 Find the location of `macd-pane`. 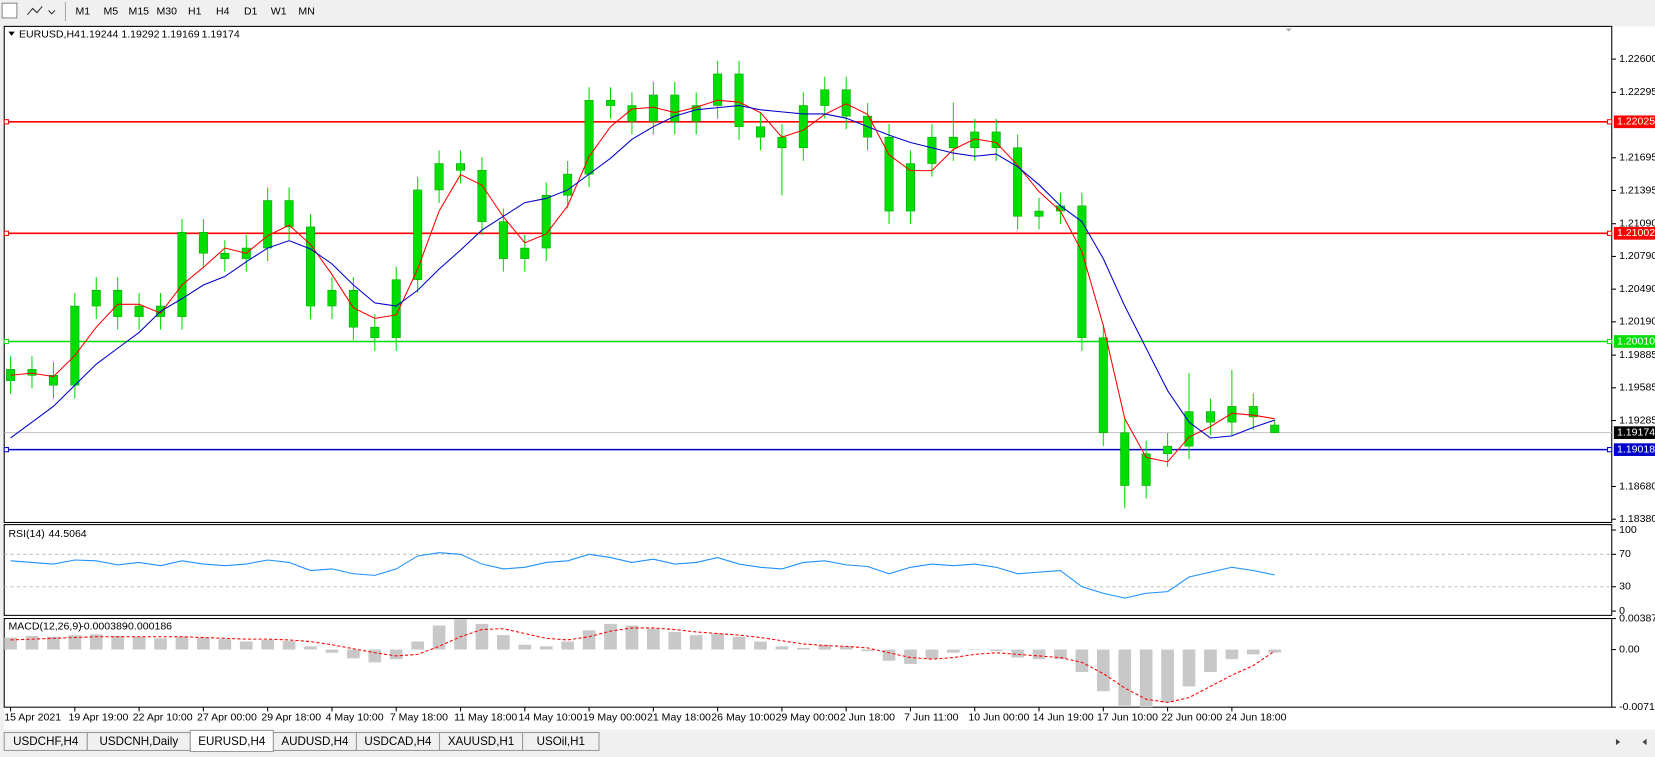

macd-pane is located at coordinates (808, 662).